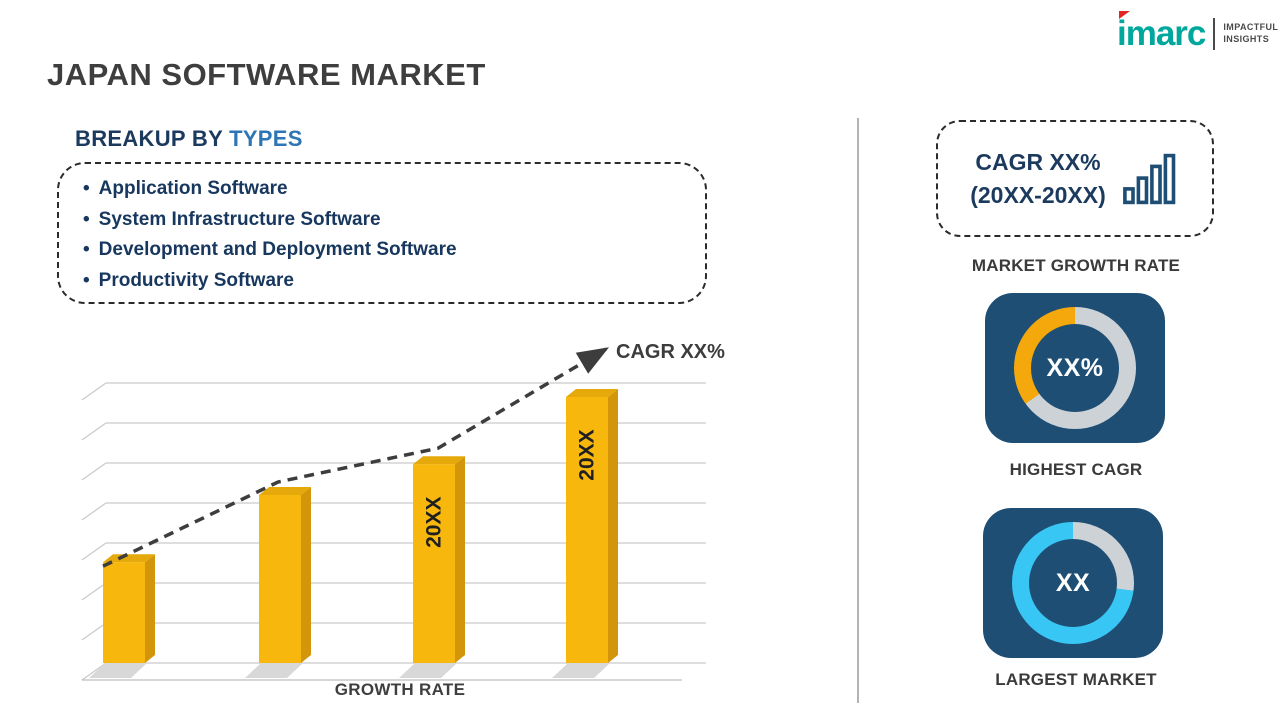 This screenshot has height=720, width=1280. What do you see at coordinates (1076, 679) in the screenshot?
I see `largest-market-label: LARGEST MARKET` at bounding box center [1076, 679].